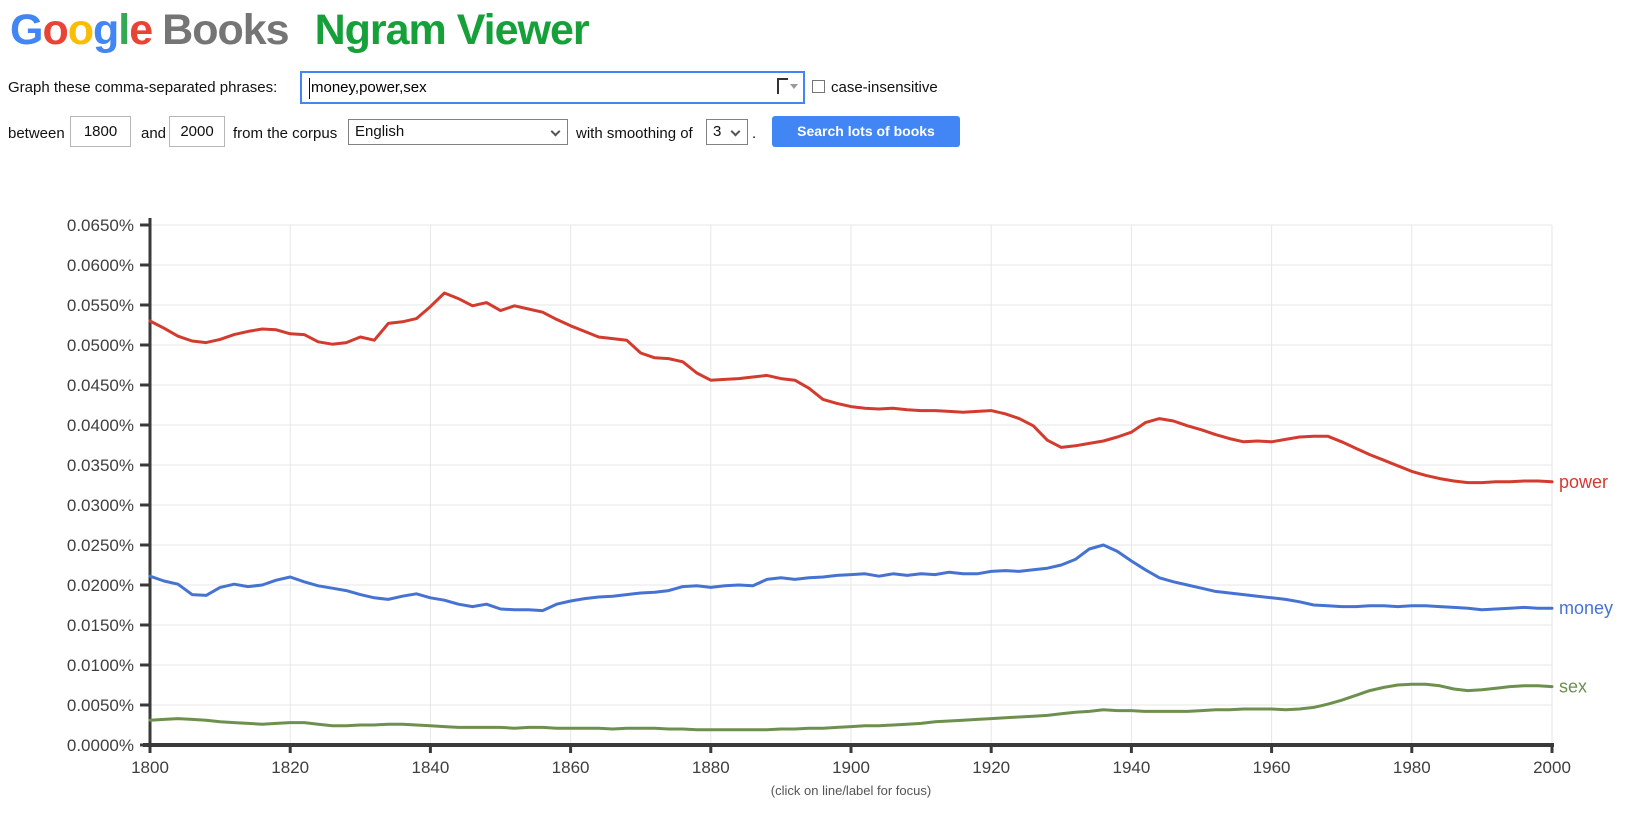 Image resolution: width=1629 pixels, height=816 pixels. What do you see at coordinates (197, 131) in the screenshot?
I see `year-to-input: 2000` at bounding box center [197, 131].